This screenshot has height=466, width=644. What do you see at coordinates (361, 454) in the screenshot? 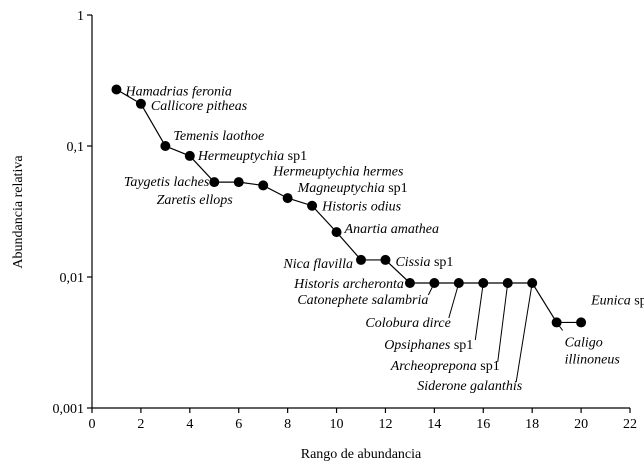
I see `x-axis-title: Rango de abundancia` at bounding box center [361, 454].